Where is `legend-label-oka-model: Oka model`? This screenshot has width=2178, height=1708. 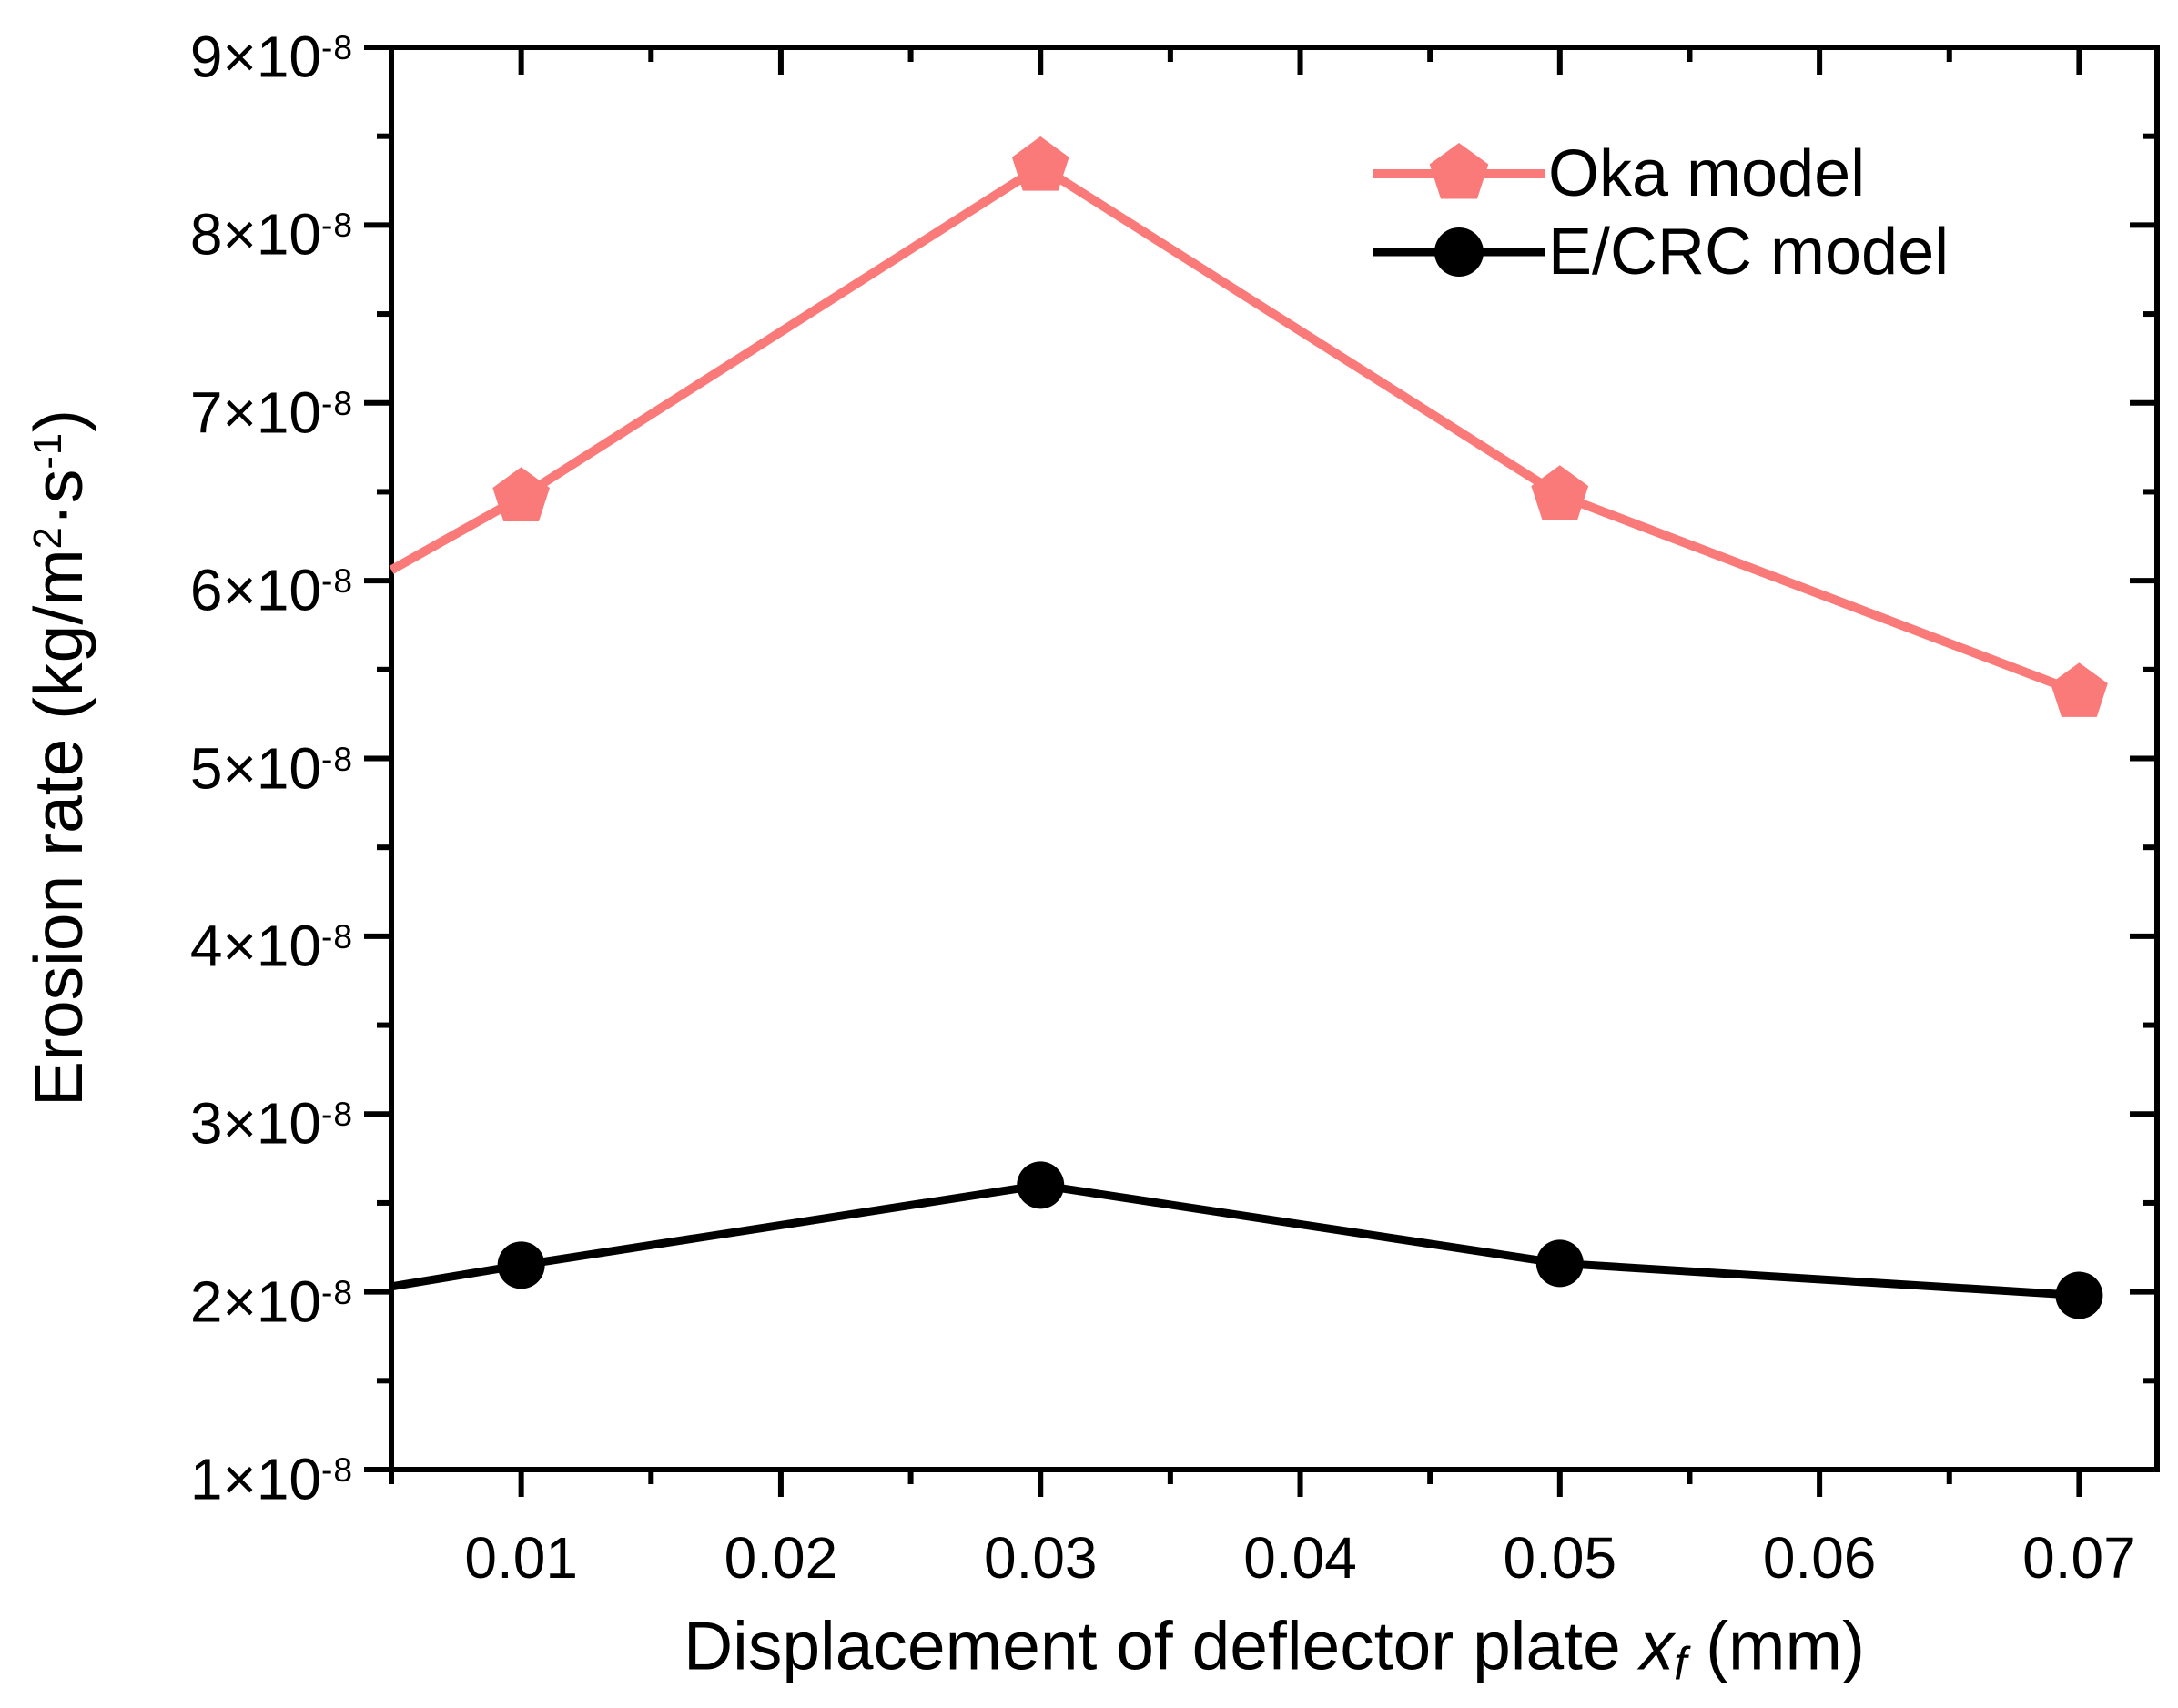
legend-label-oka-model: Oka model is located at coordinates (1707, 173).